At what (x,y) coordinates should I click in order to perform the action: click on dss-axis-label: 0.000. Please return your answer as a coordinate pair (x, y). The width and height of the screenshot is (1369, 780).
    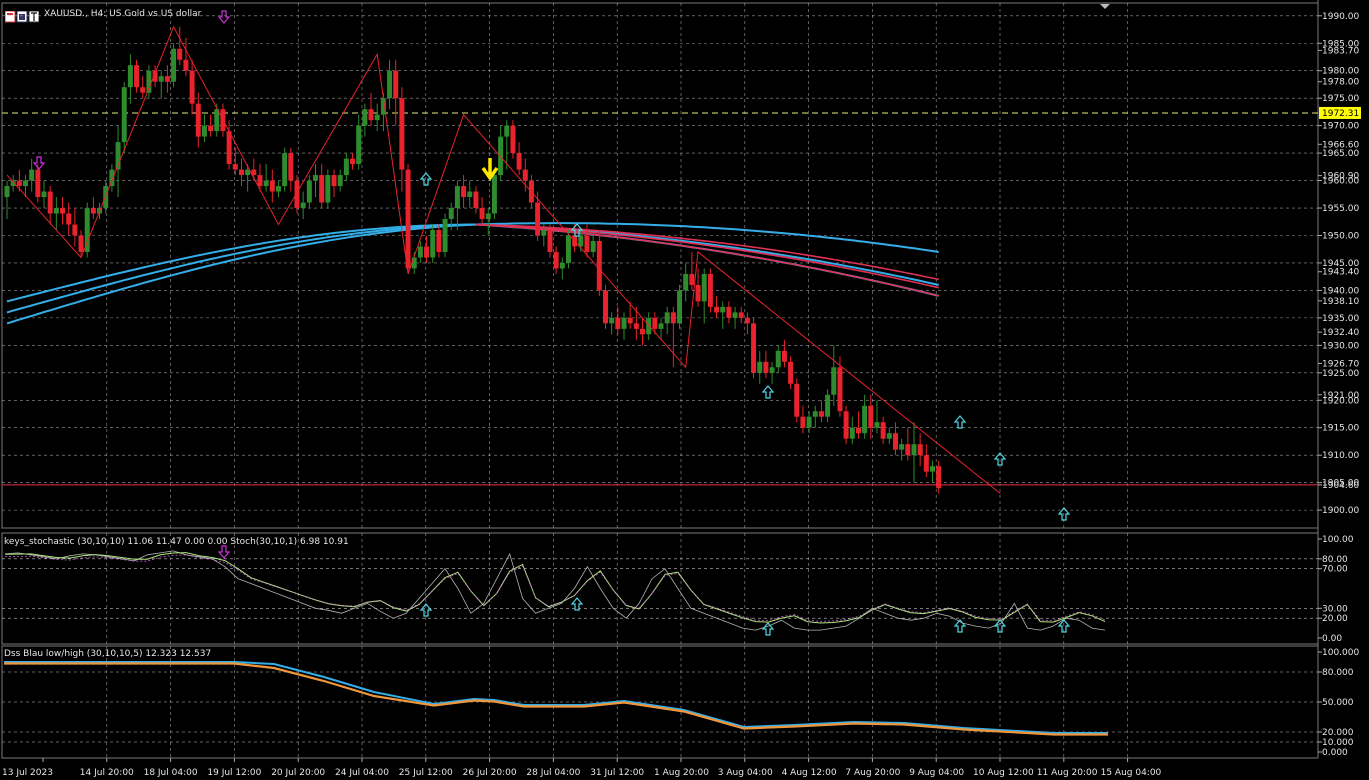
    Looking at the image, I should click on (1335, 753).